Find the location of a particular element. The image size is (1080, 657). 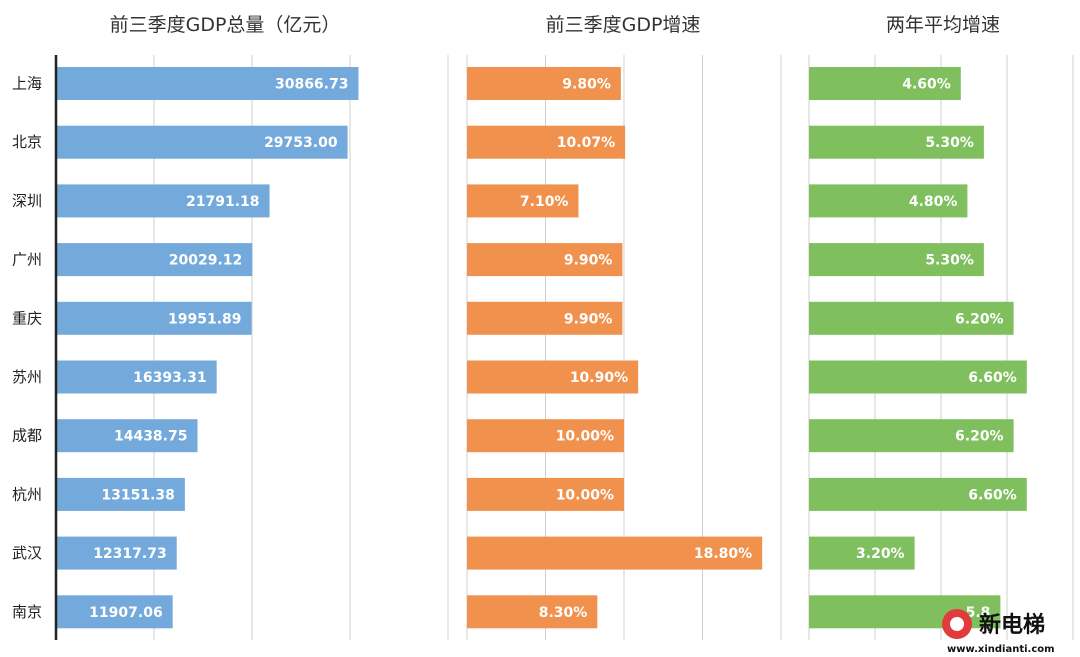

data-label: 20029.12 is located at coordinates (206, 261).